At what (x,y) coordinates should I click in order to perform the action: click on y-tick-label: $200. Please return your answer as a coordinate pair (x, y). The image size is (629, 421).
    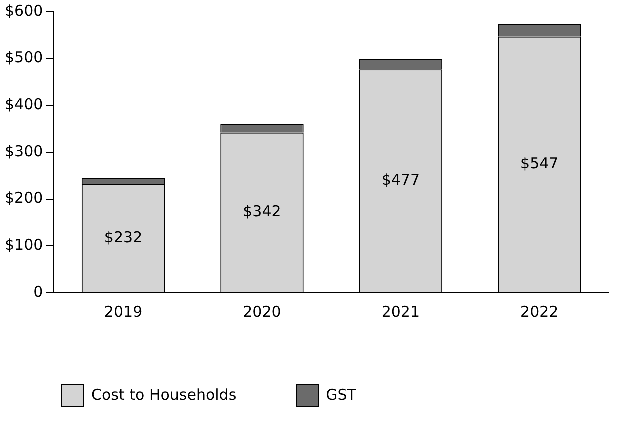
    Looking at the image, I should click on (24, 198).